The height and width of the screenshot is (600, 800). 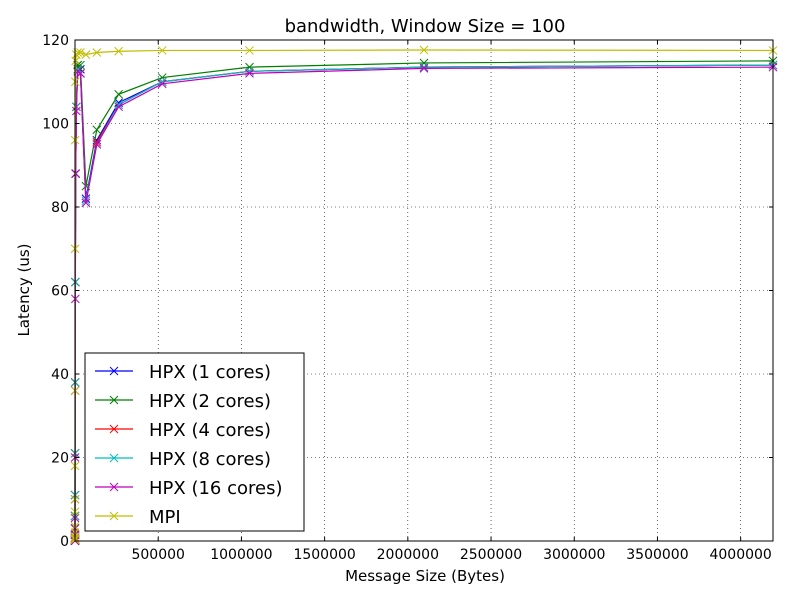 I want to click on y-tick-label: 0, so click(x=64, y=542).